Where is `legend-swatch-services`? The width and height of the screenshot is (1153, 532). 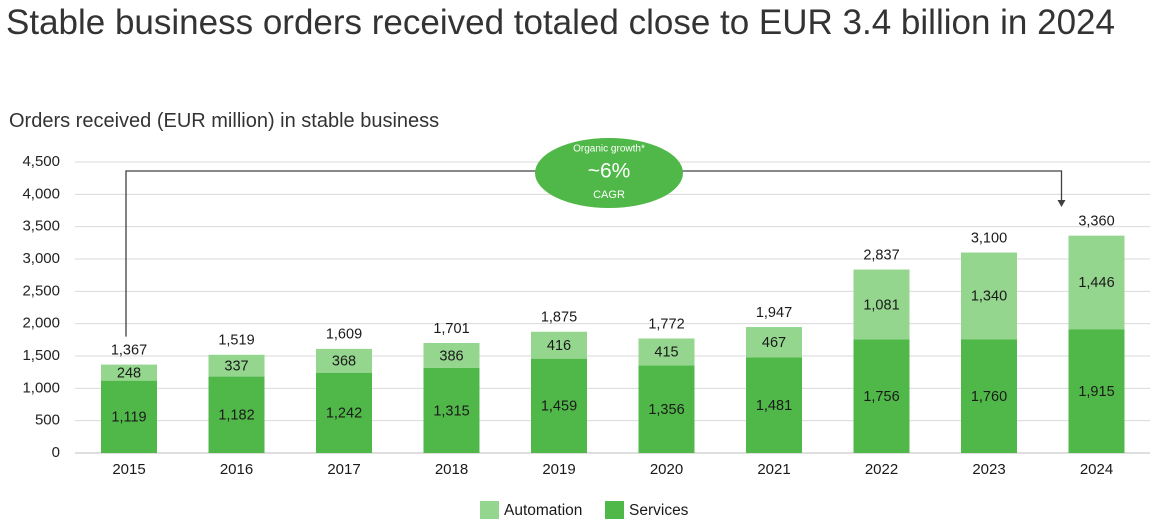
legend-swatch-services is located at coordinates (614, 510).